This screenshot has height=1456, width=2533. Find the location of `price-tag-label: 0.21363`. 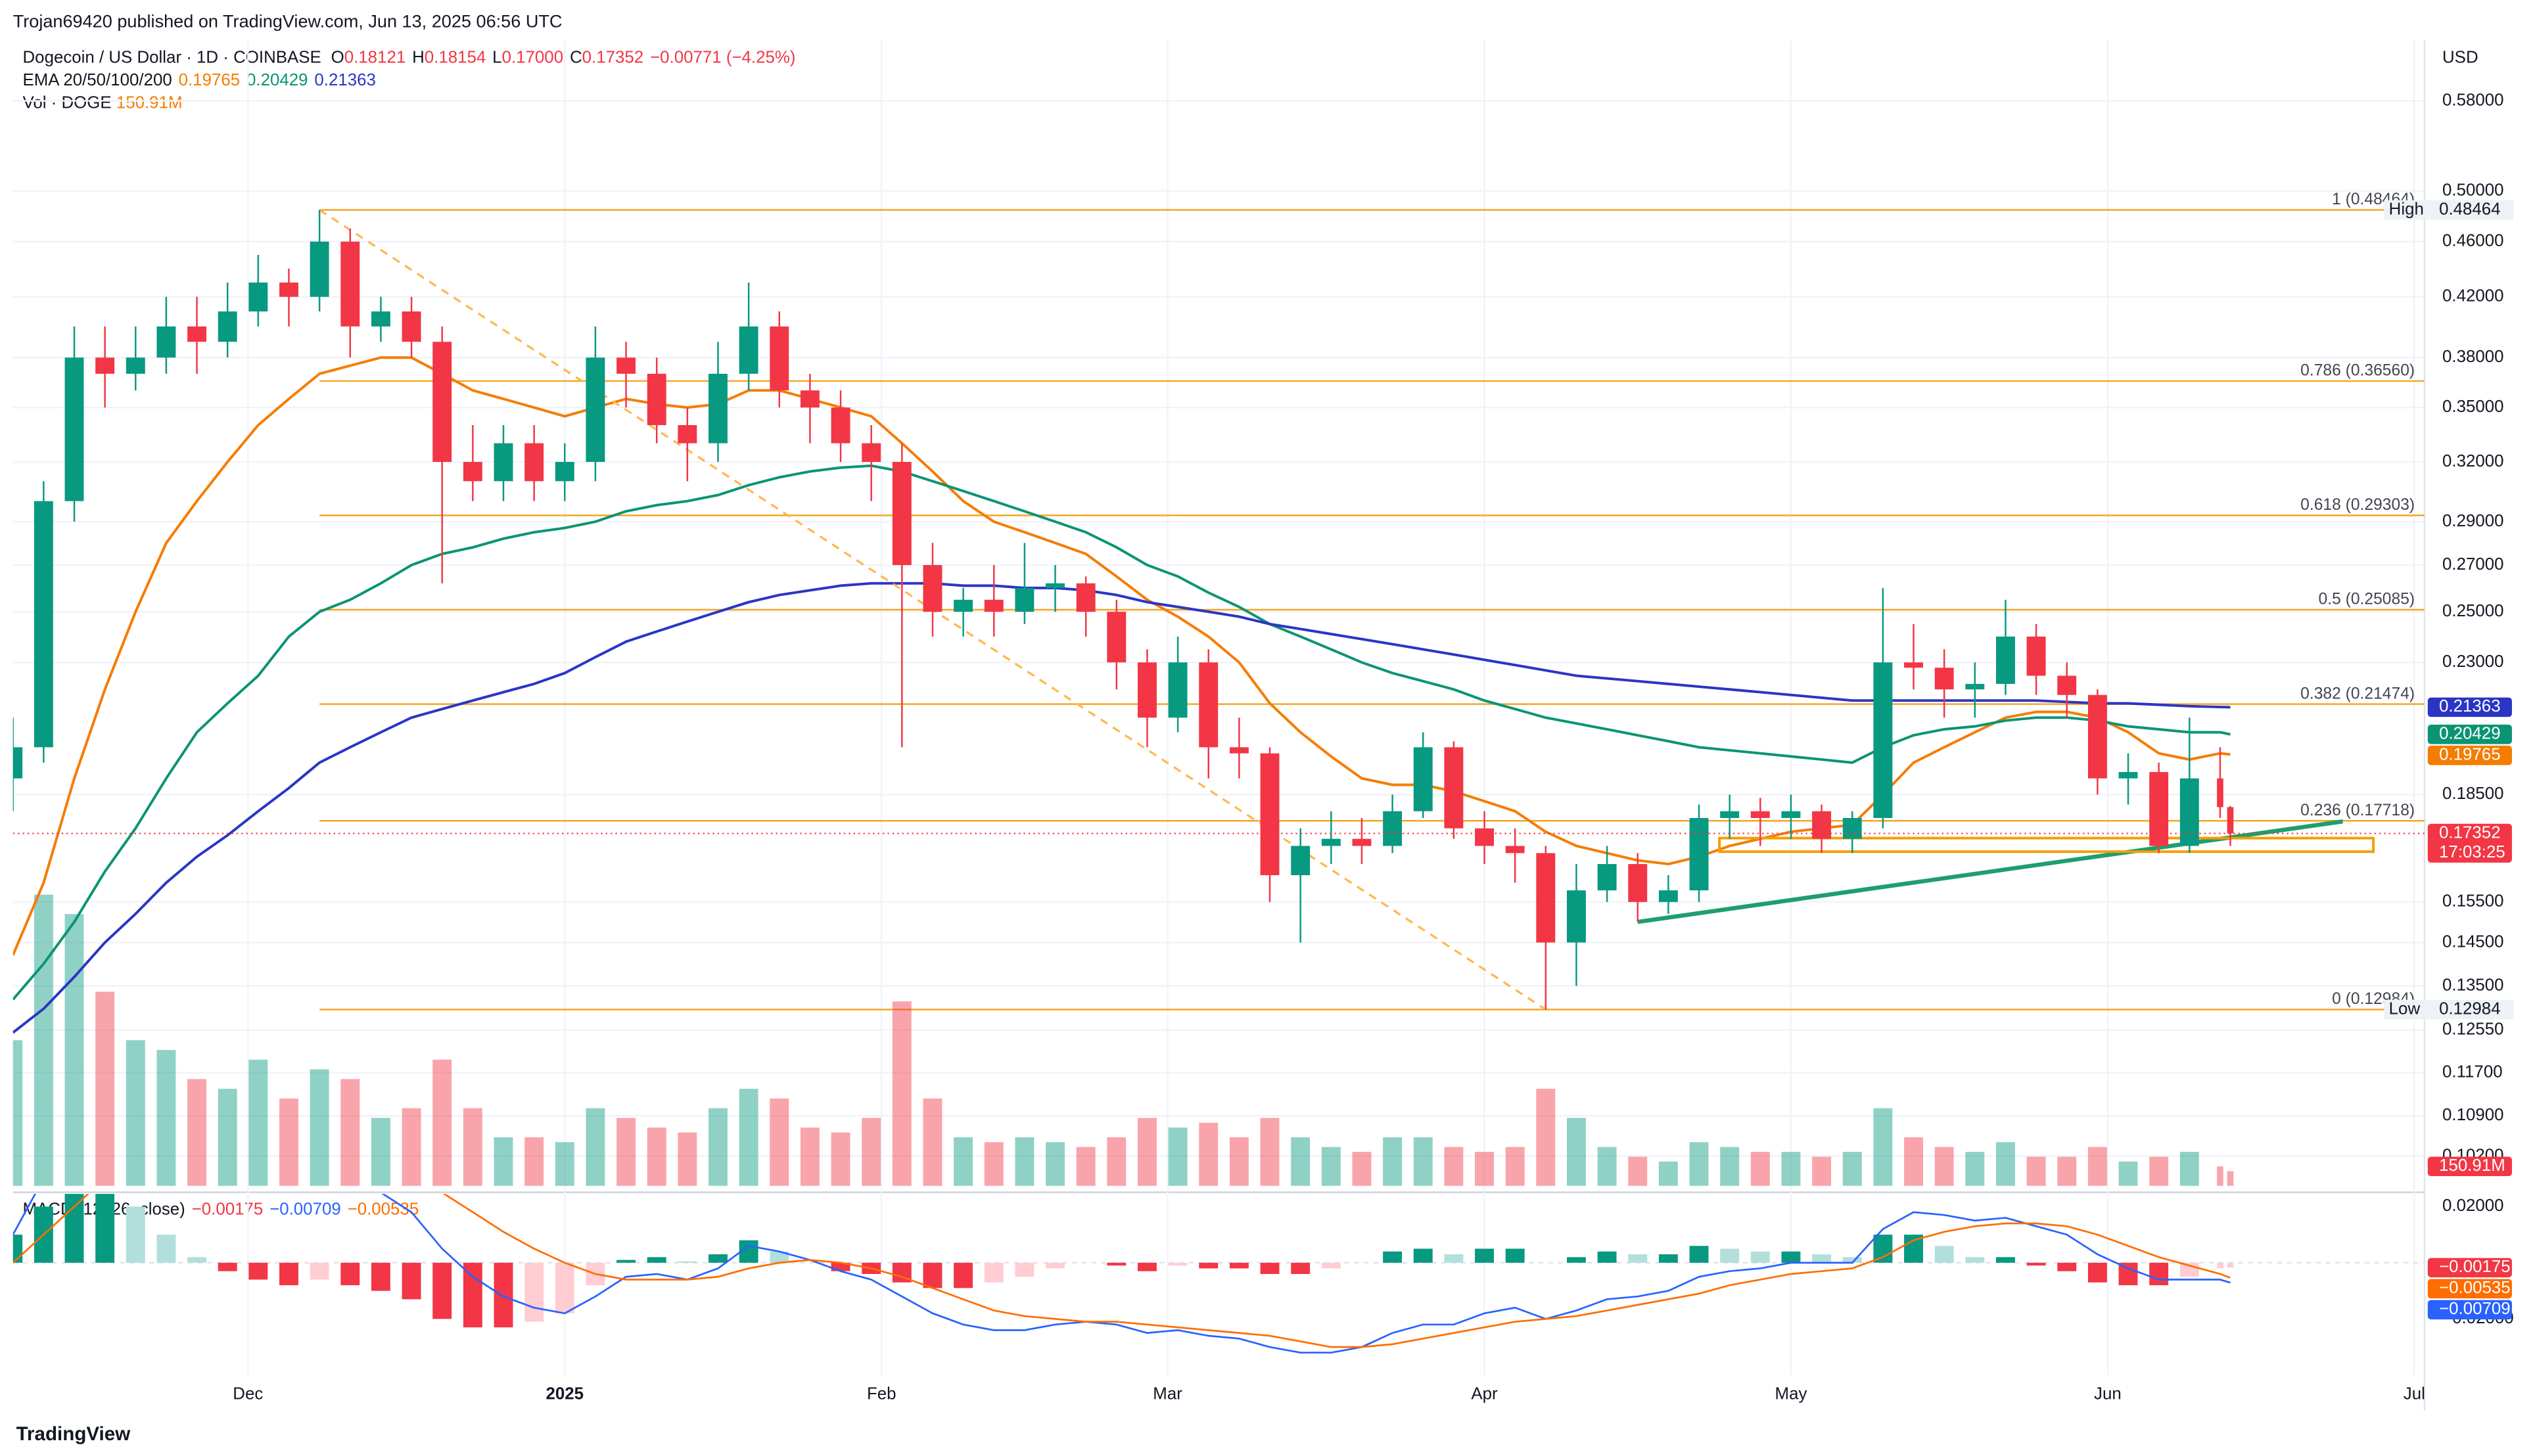

price-tag-label: 0.21363 is located at coordinates (2470, 706).